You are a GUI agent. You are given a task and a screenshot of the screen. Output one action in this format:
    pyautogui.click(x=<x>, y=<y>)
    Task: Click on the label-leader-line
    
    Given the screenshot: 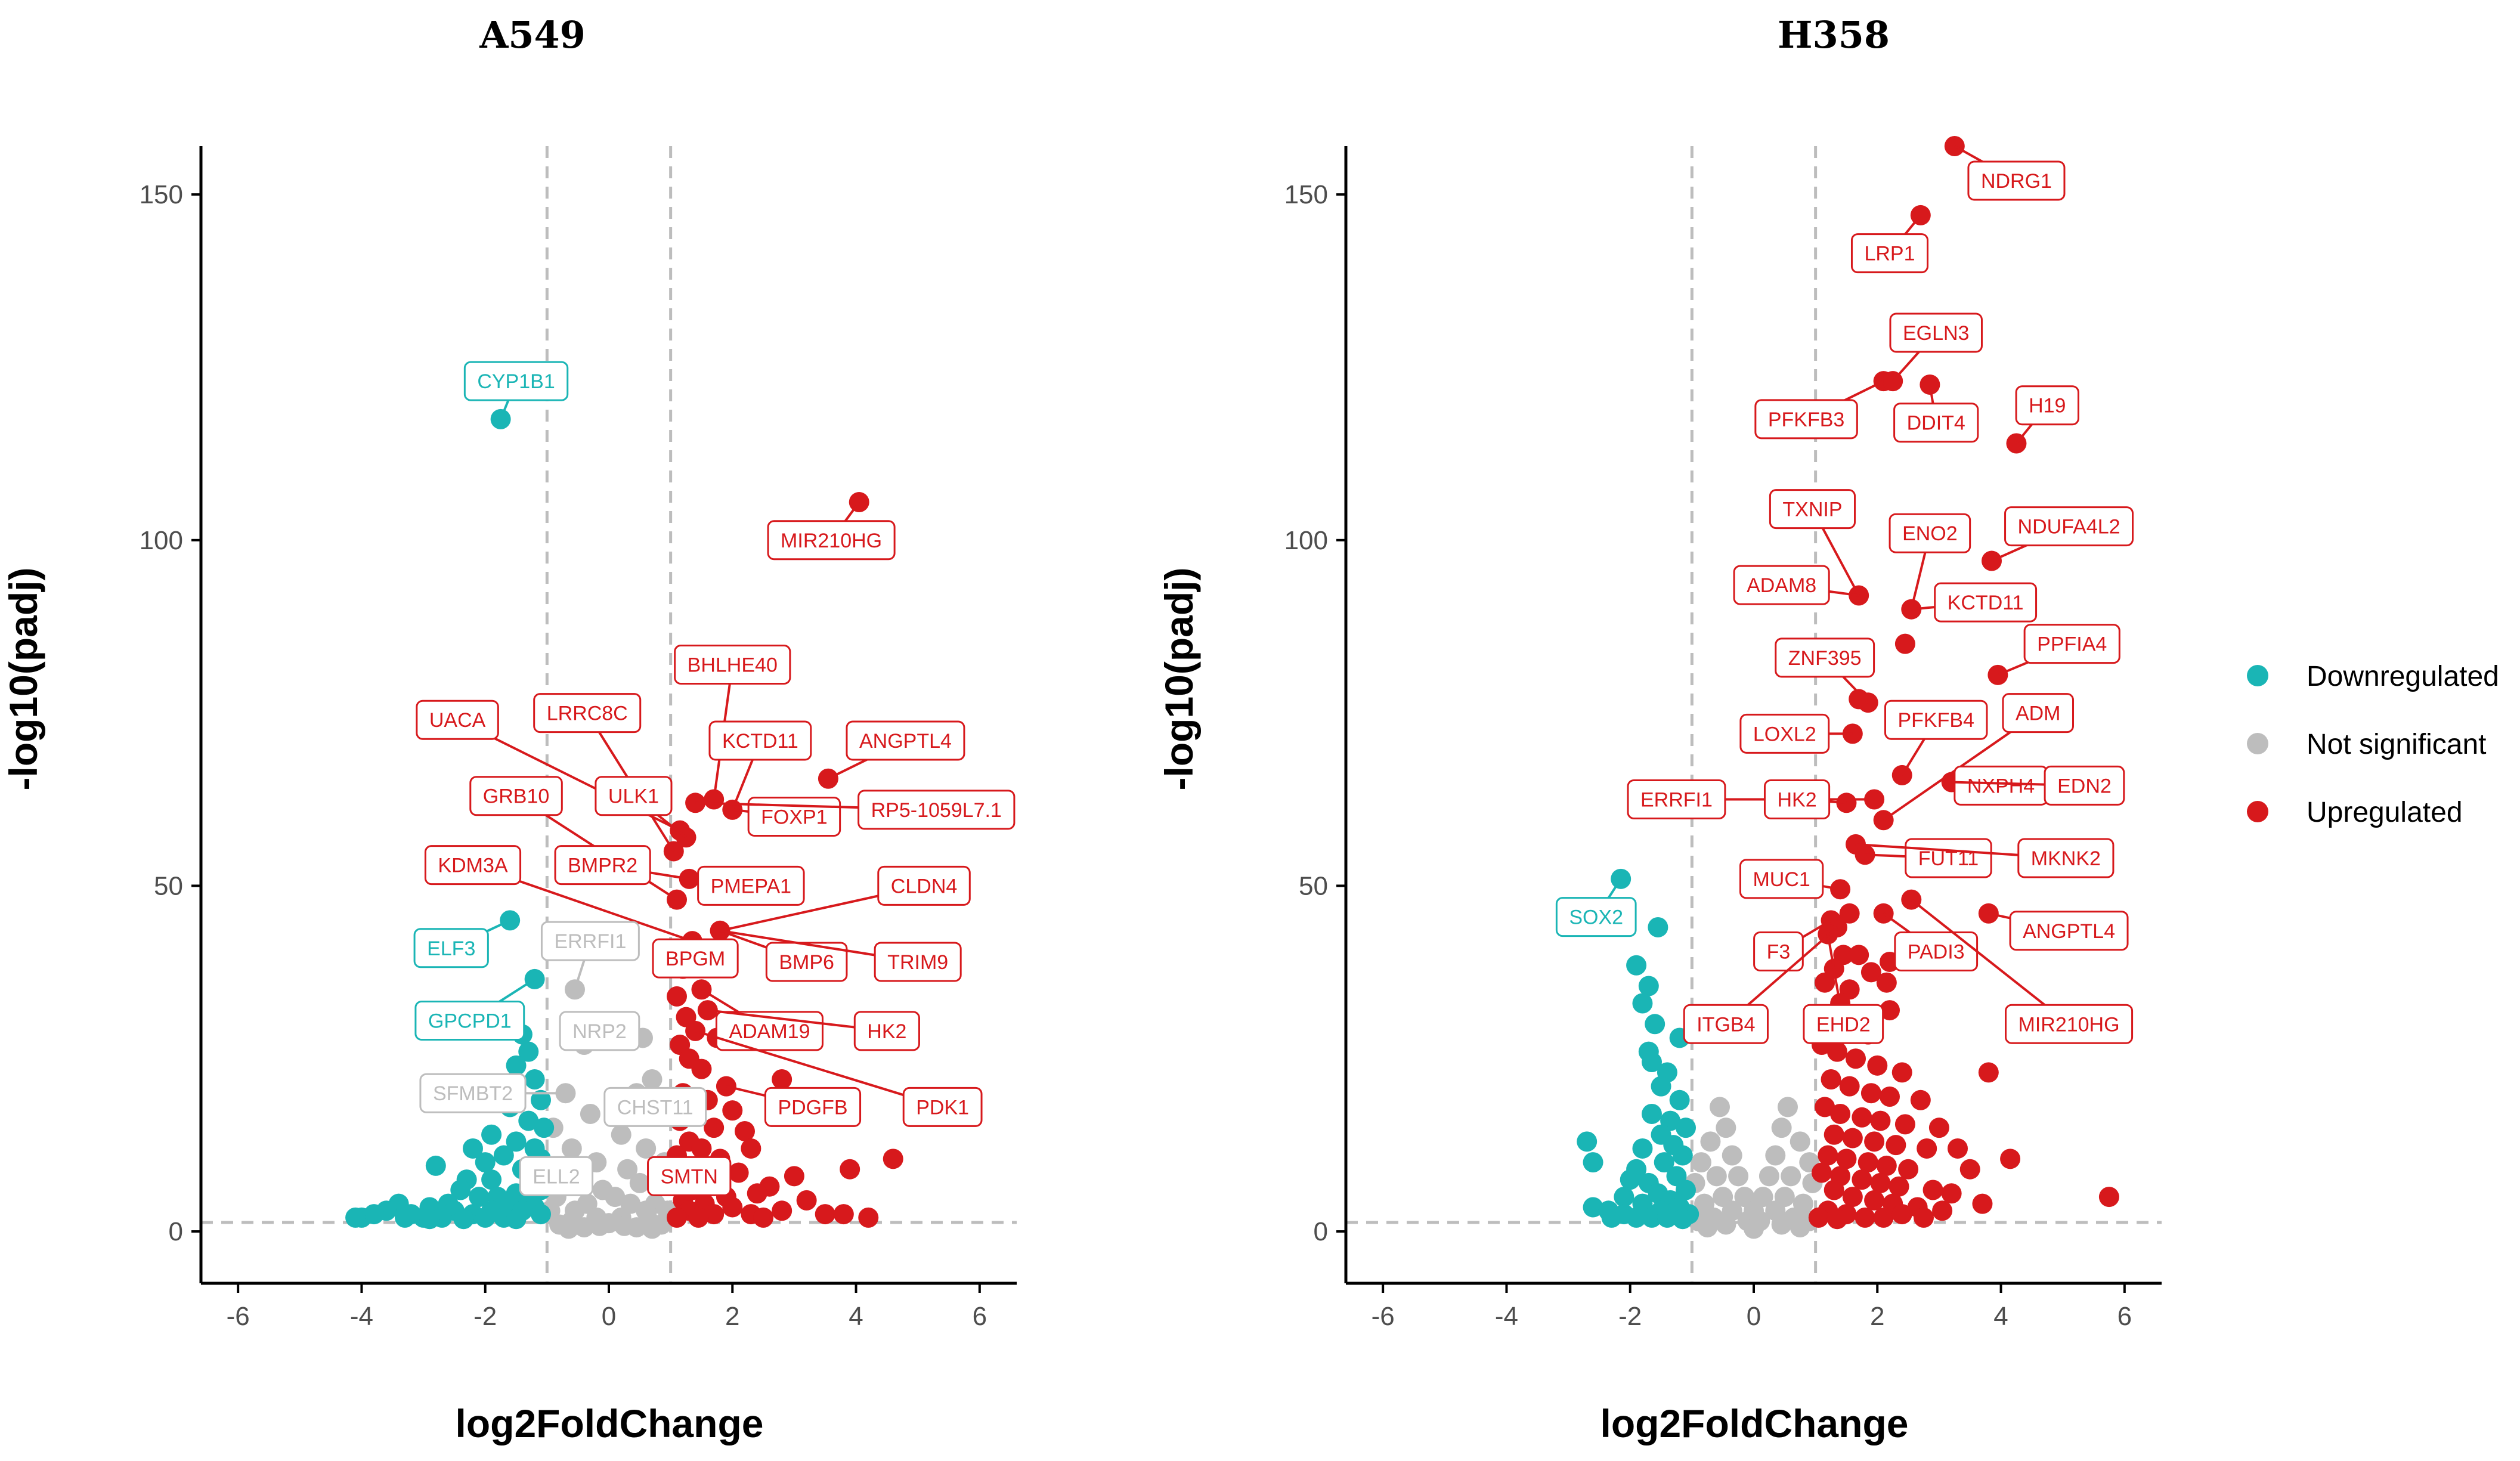 What is the action you would take?
    pyautogui.click(x=1990, y=962)
    